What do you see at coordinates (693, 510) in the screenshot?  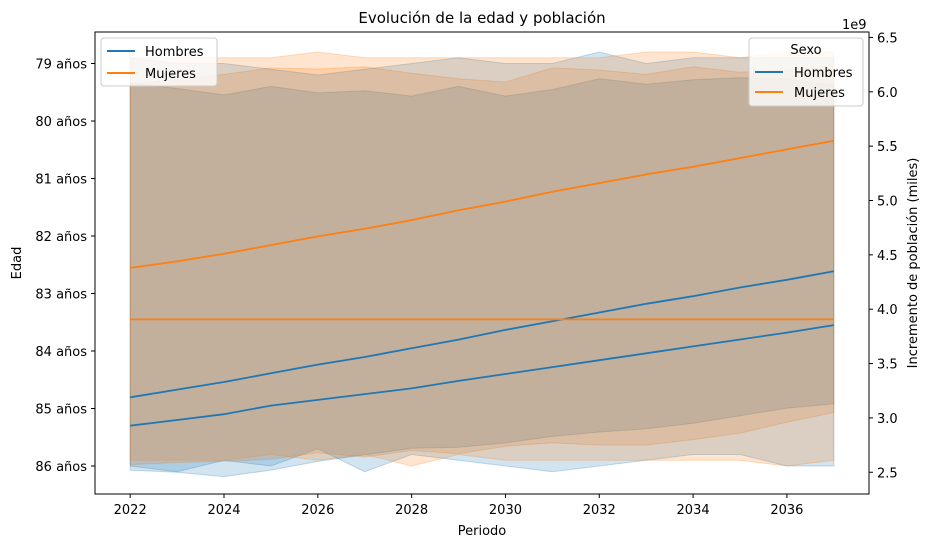 I see `x-tick-label-2034: 2034` at bounding box center [693, 510].